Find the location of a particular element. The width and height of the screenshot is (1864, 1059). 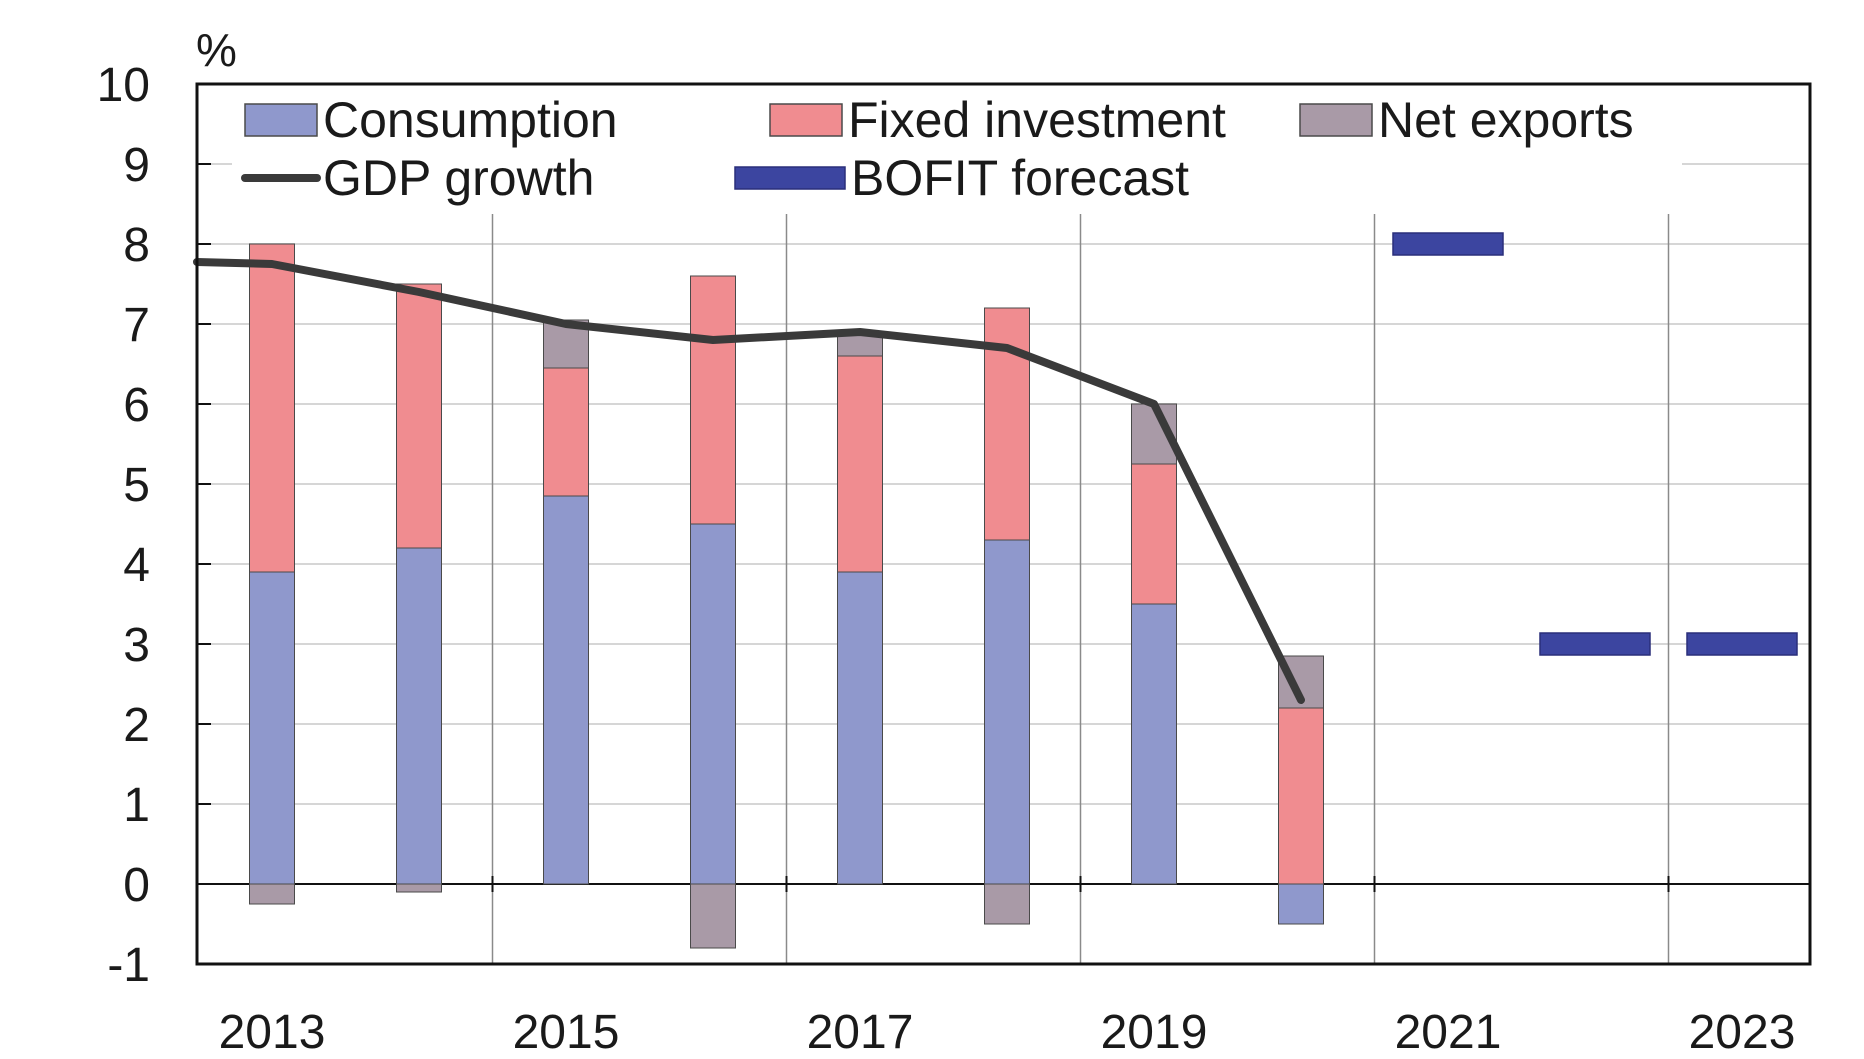

x-tick-label: 2015 is located at coordinates (566, 1030).